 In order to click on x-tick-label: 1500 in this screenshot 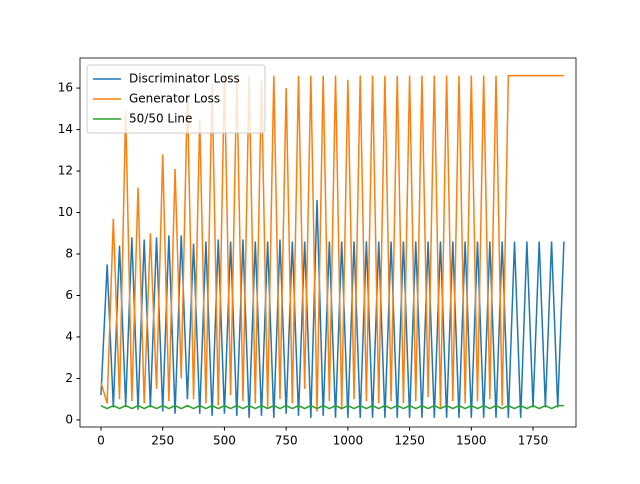, I will do `click(471, 441)`.